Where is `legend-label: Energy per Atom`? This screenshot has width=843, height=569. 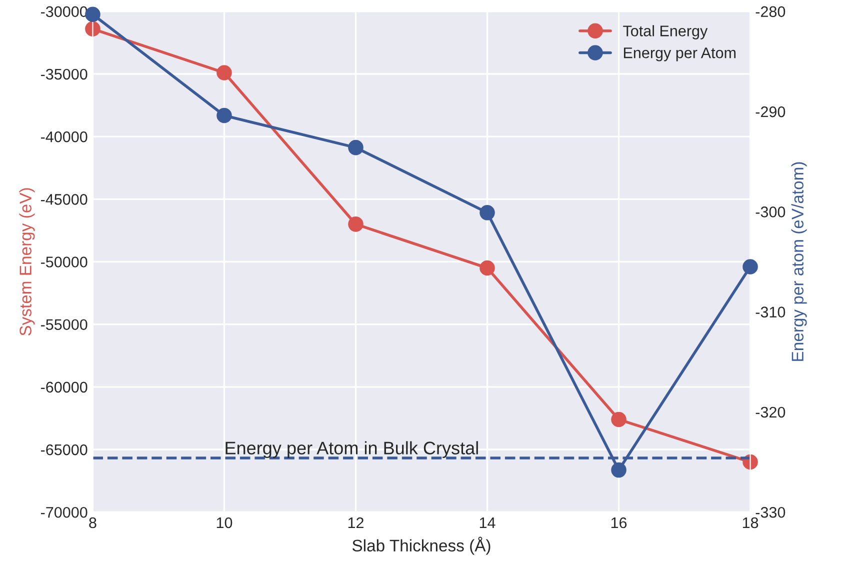 legend-label: Energy per Atom is located at coordinates (680, 55).